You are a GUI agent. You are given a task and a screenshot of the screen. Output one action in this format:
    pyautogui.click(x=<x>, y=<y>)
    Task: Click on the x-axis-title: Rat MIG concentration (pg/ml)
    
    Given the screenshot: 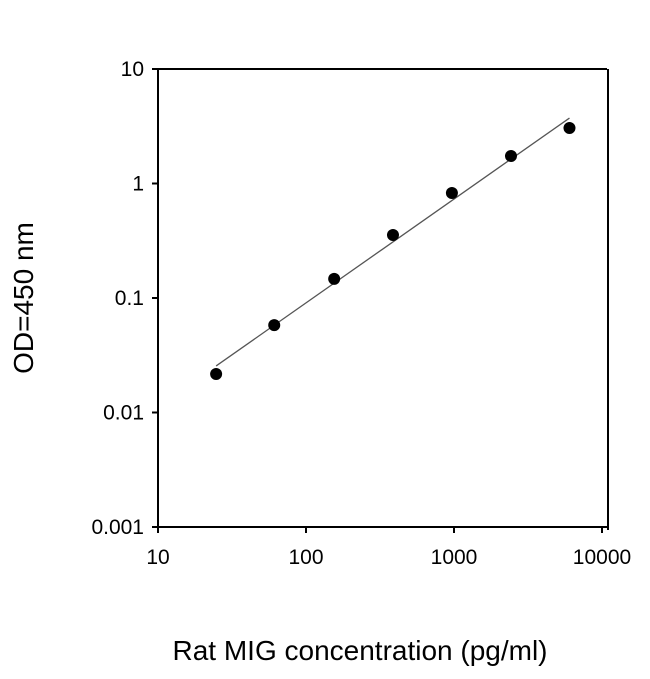 What is the action you would take?
    pyautogui.click(x=359, y=650)
    